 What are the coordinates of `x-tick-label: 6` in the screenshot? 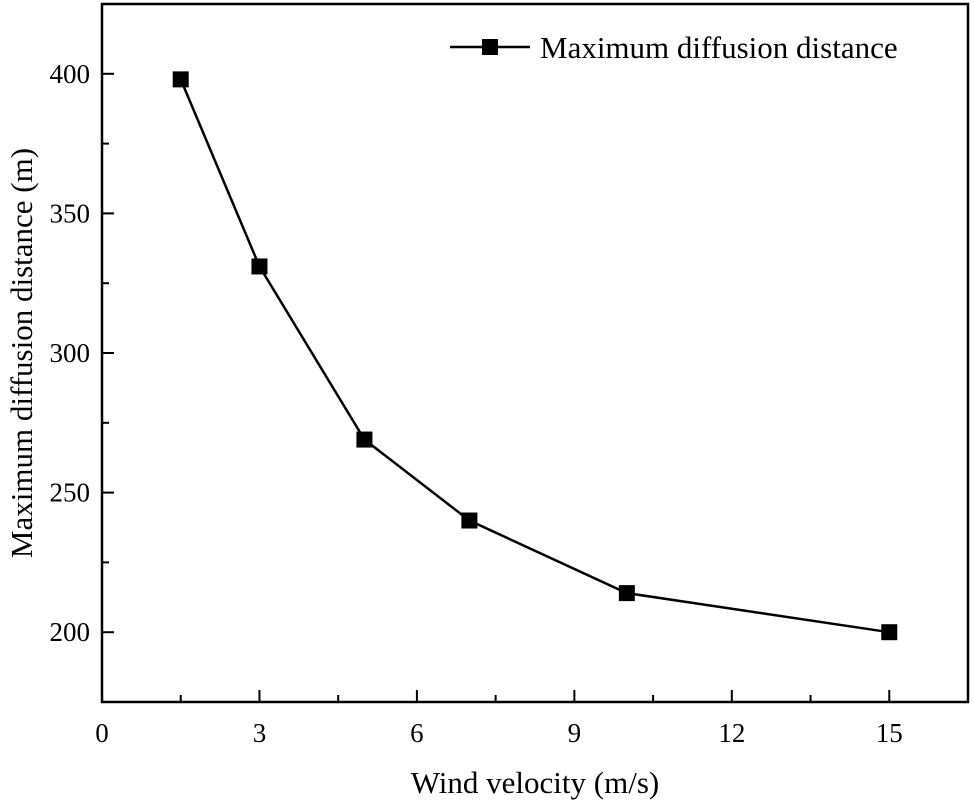 It's located at (417, 733).